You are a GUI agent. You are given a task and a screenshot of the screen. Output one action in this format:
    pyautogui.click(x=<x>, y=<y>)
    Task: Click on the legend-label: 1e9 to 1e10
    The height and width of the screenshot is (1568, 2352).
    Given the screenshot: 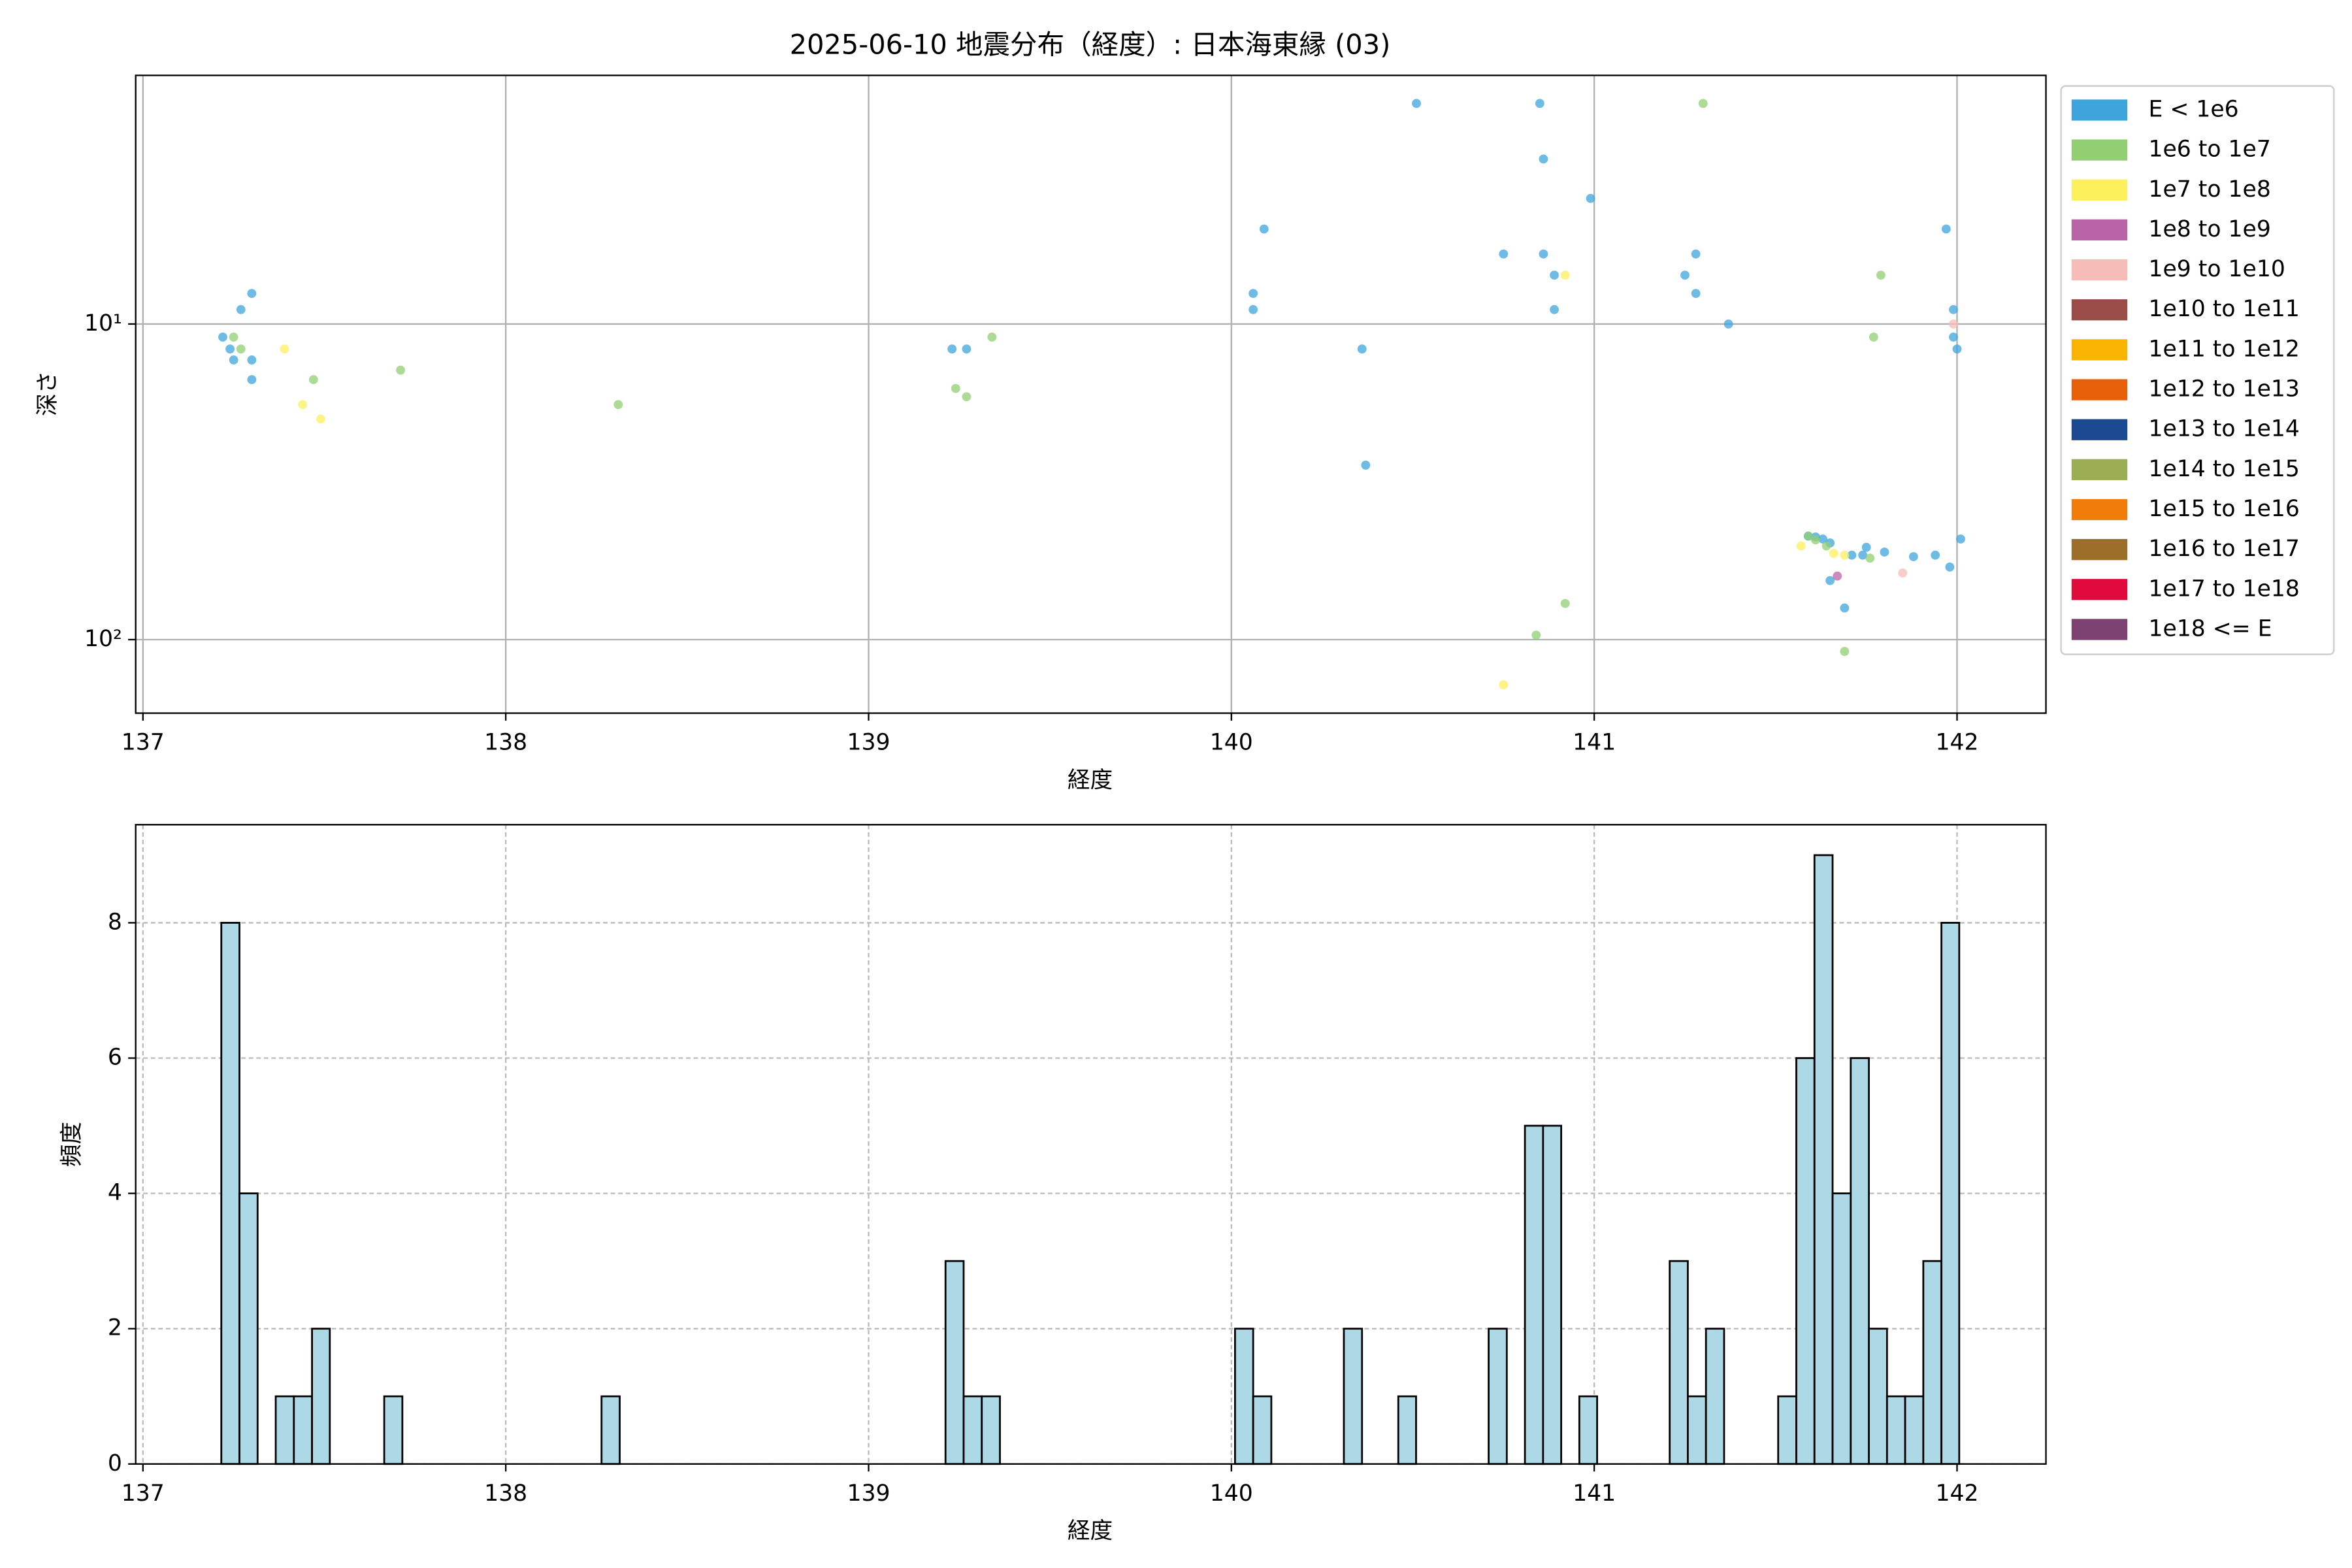 What is the action you would take?
    pyautogui.click(x=2216, y=269)
    